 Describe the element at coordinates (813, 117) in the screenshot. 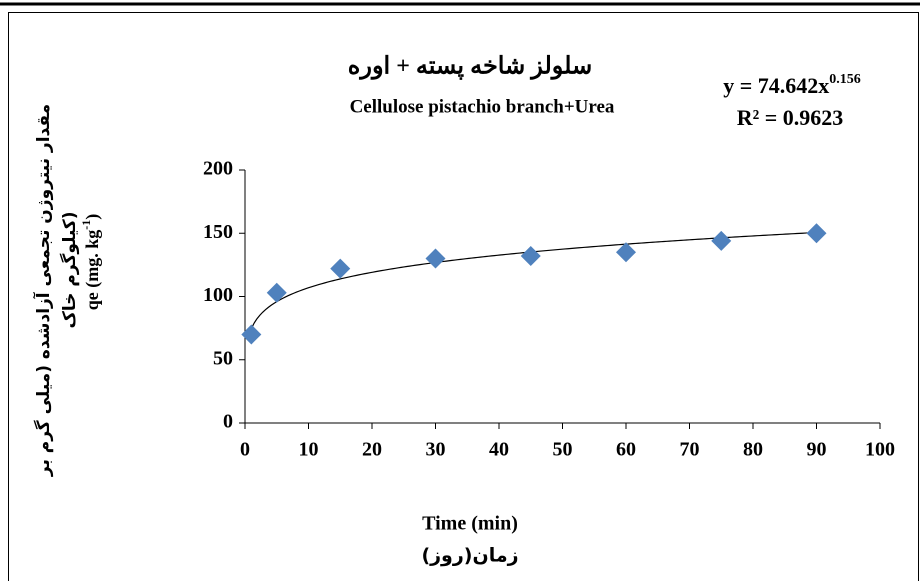

I see `r2-value: 0.9623` at that location.